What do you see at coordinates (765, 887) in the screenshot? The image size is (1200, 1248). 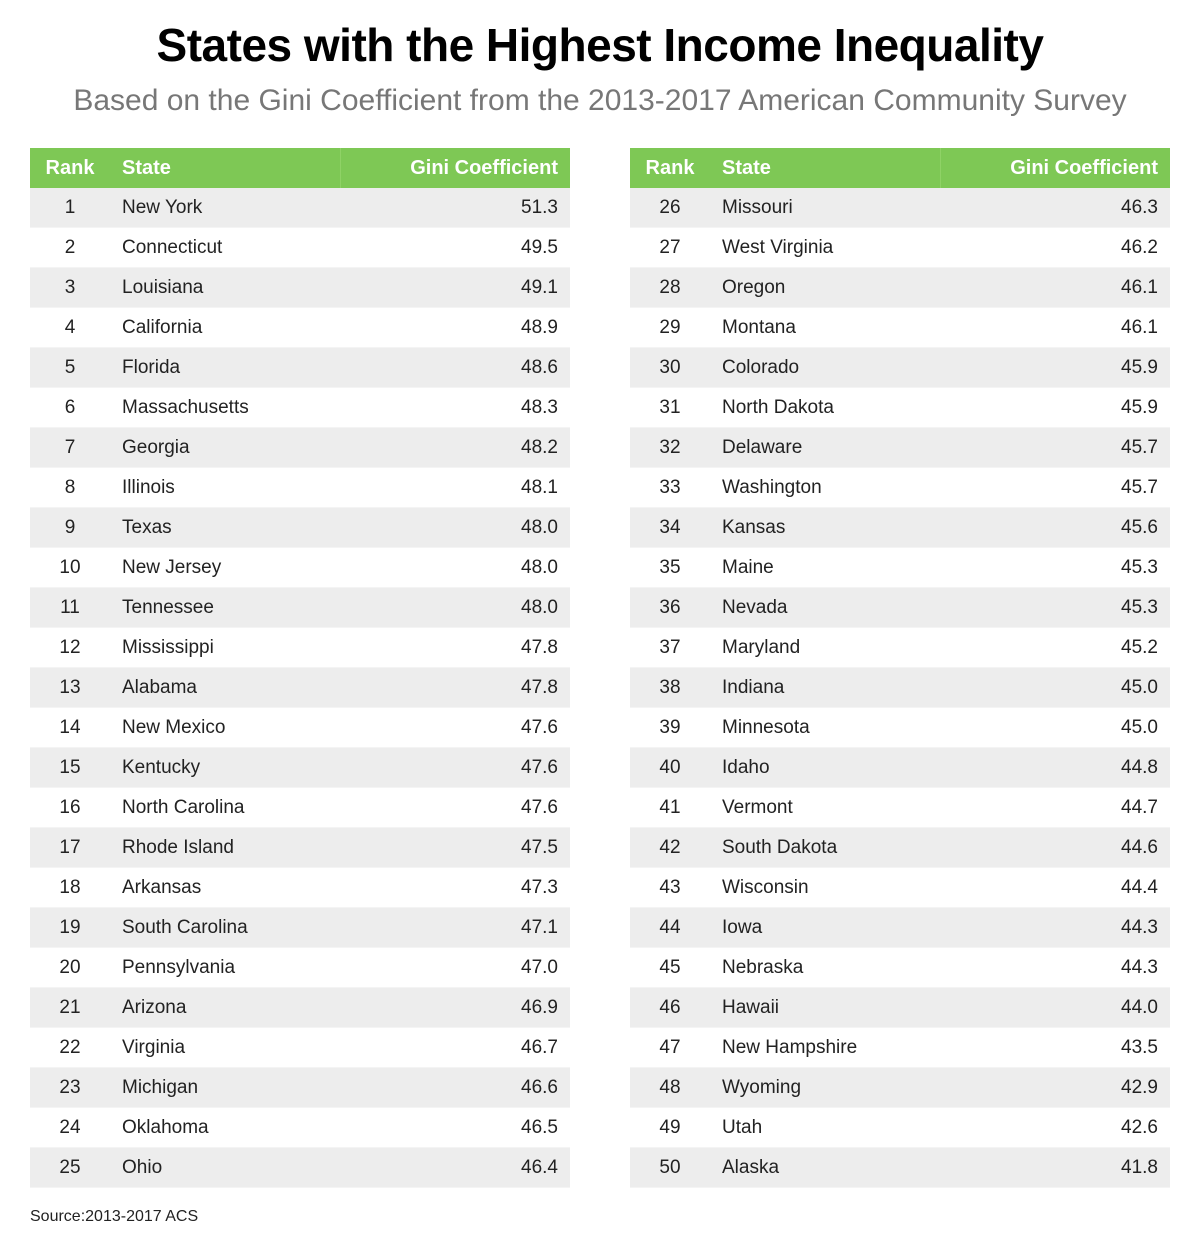 I see `state-cell: Wisconsin` at bounding box center [765, 887].